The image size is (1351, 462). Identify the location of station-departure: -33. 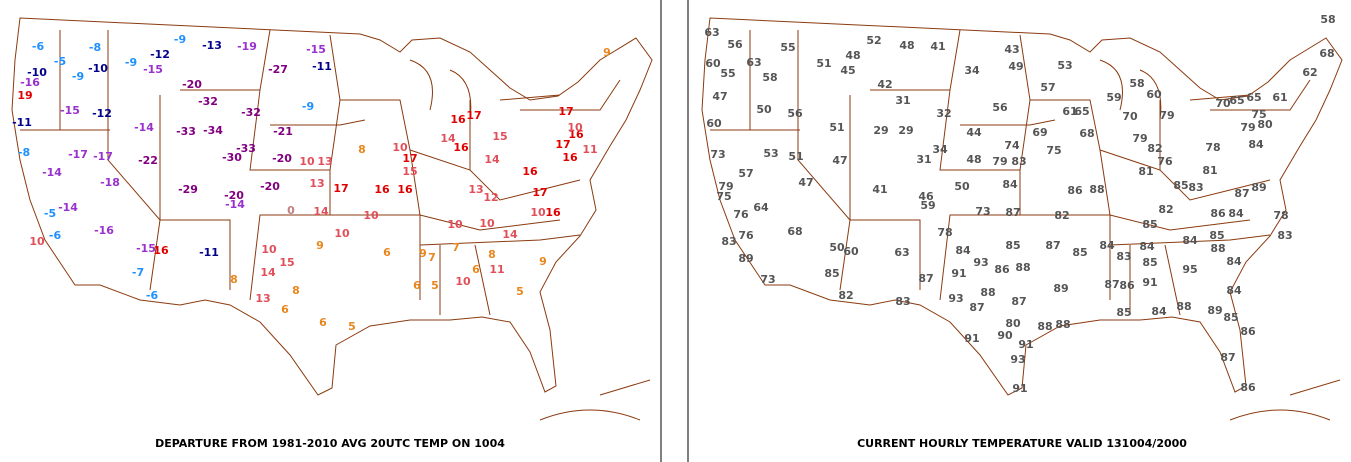
(246, 148).